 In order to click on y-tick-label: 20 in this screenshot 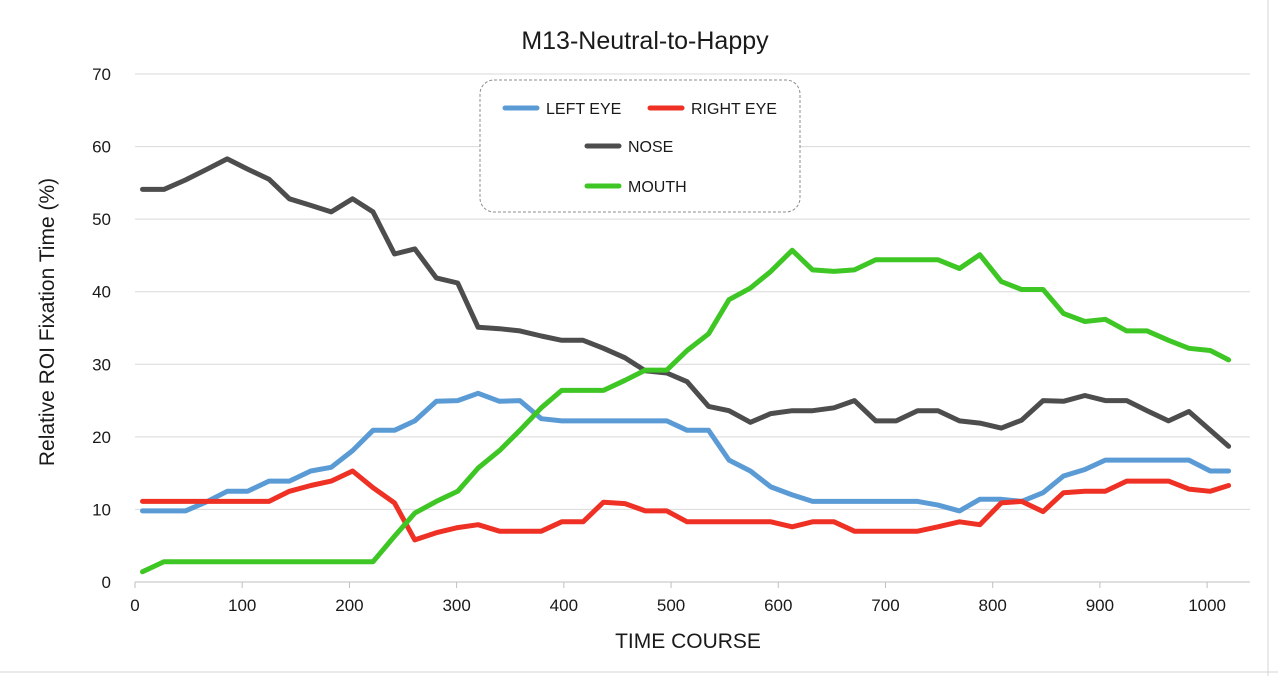, I will do `click(101, 437)`.